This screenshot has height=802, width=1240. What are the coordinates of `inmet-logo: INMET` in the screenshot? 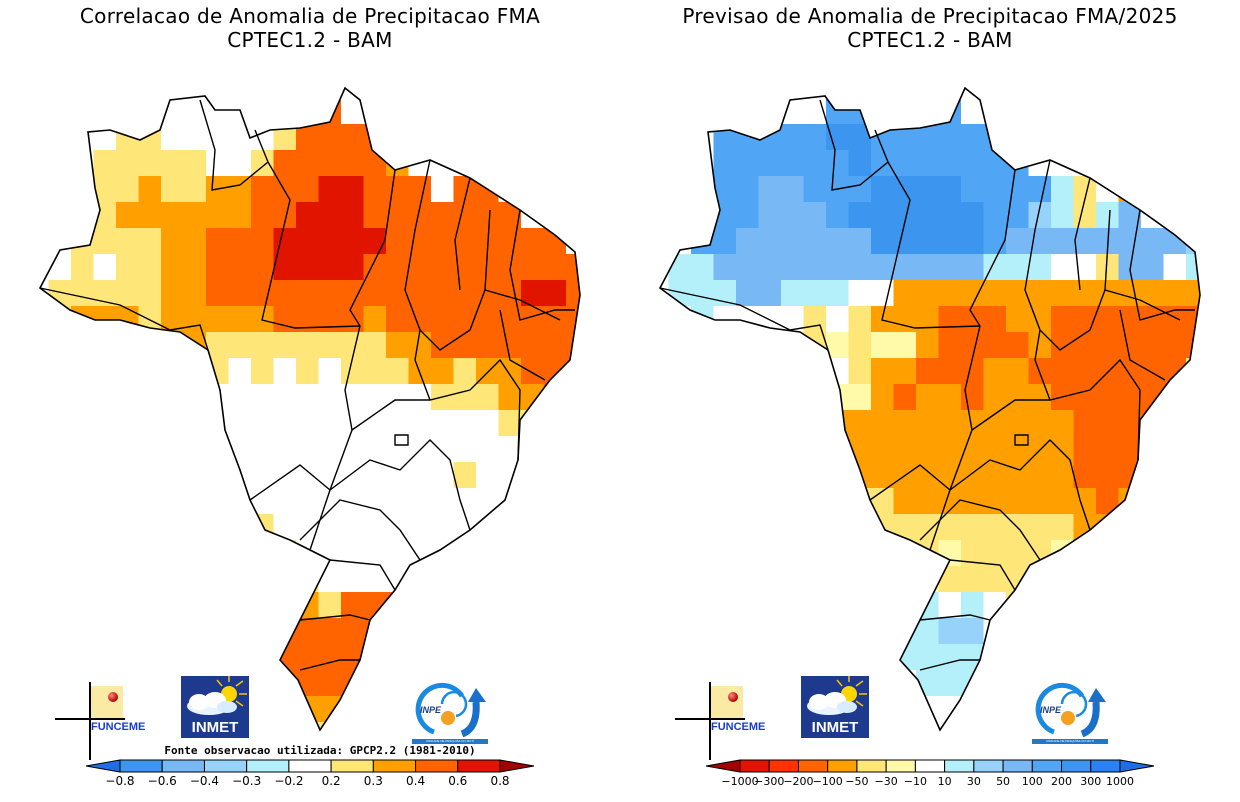 It's located at (215, 707).